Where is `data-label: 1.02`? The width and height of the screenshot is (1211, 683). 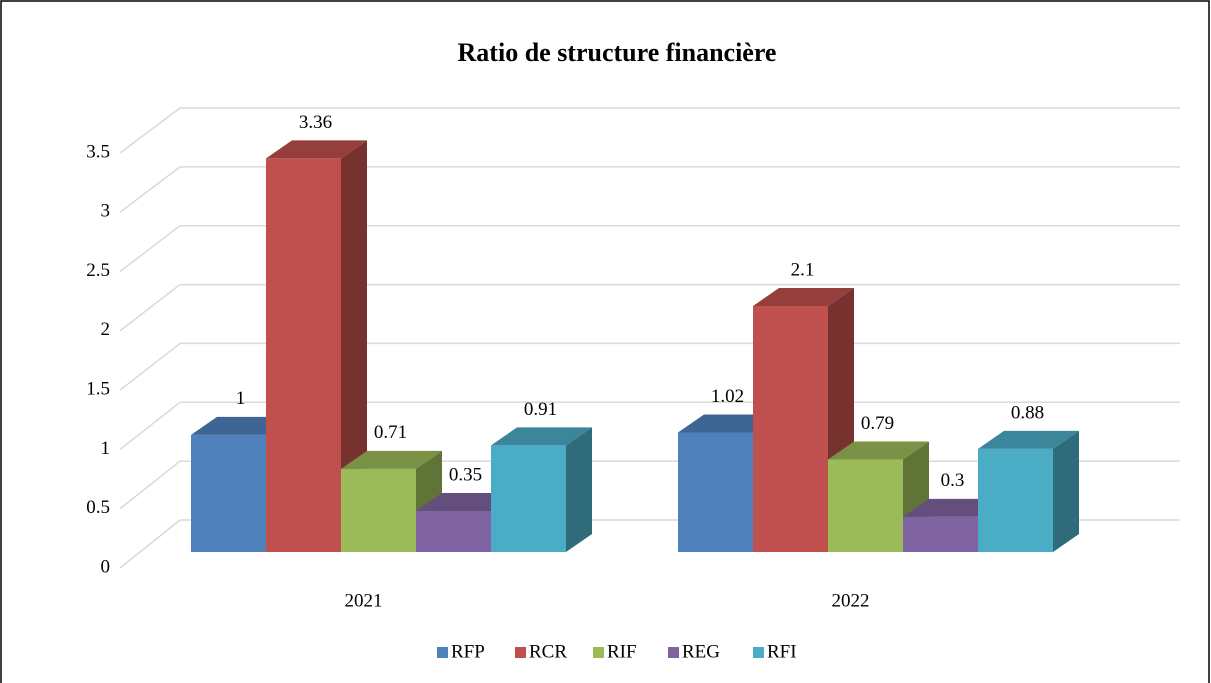
data-label: 1.02 is located at coordinates (727, 396).